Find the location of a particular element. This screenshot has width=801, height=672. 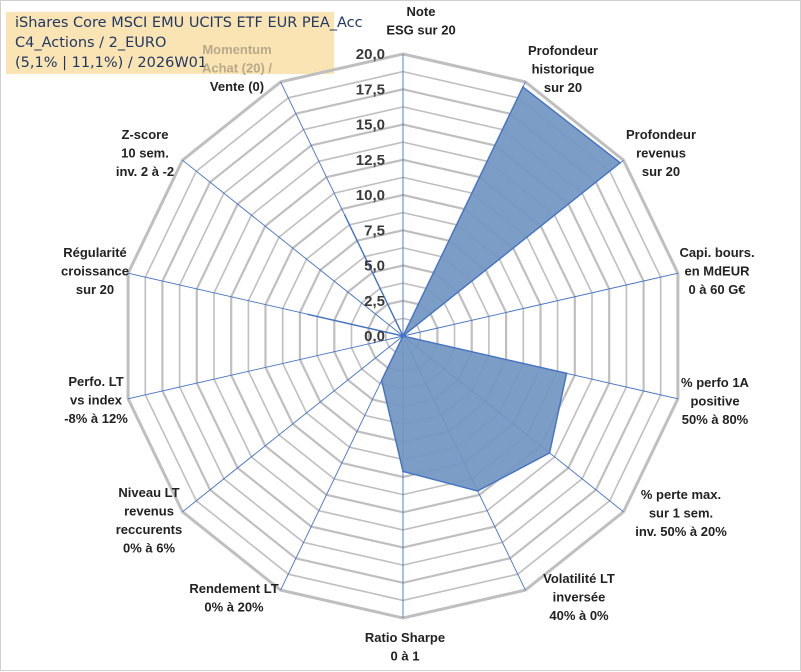

tick-label: 7,5 is located at coordinates (374, 230).